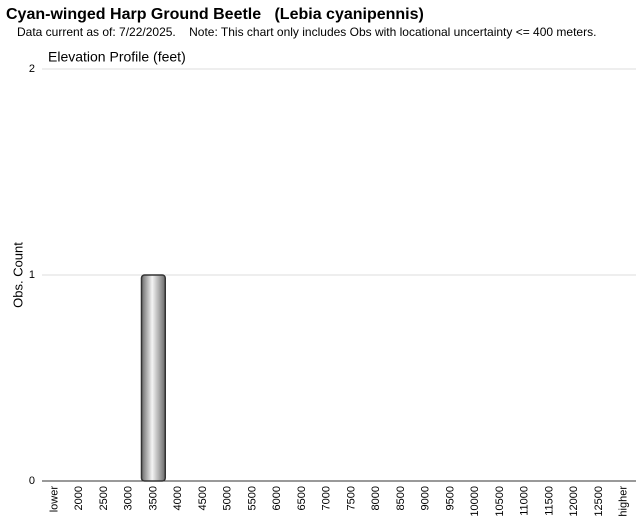  I want to click on x-tick-label: 7000, so click(327, 498).